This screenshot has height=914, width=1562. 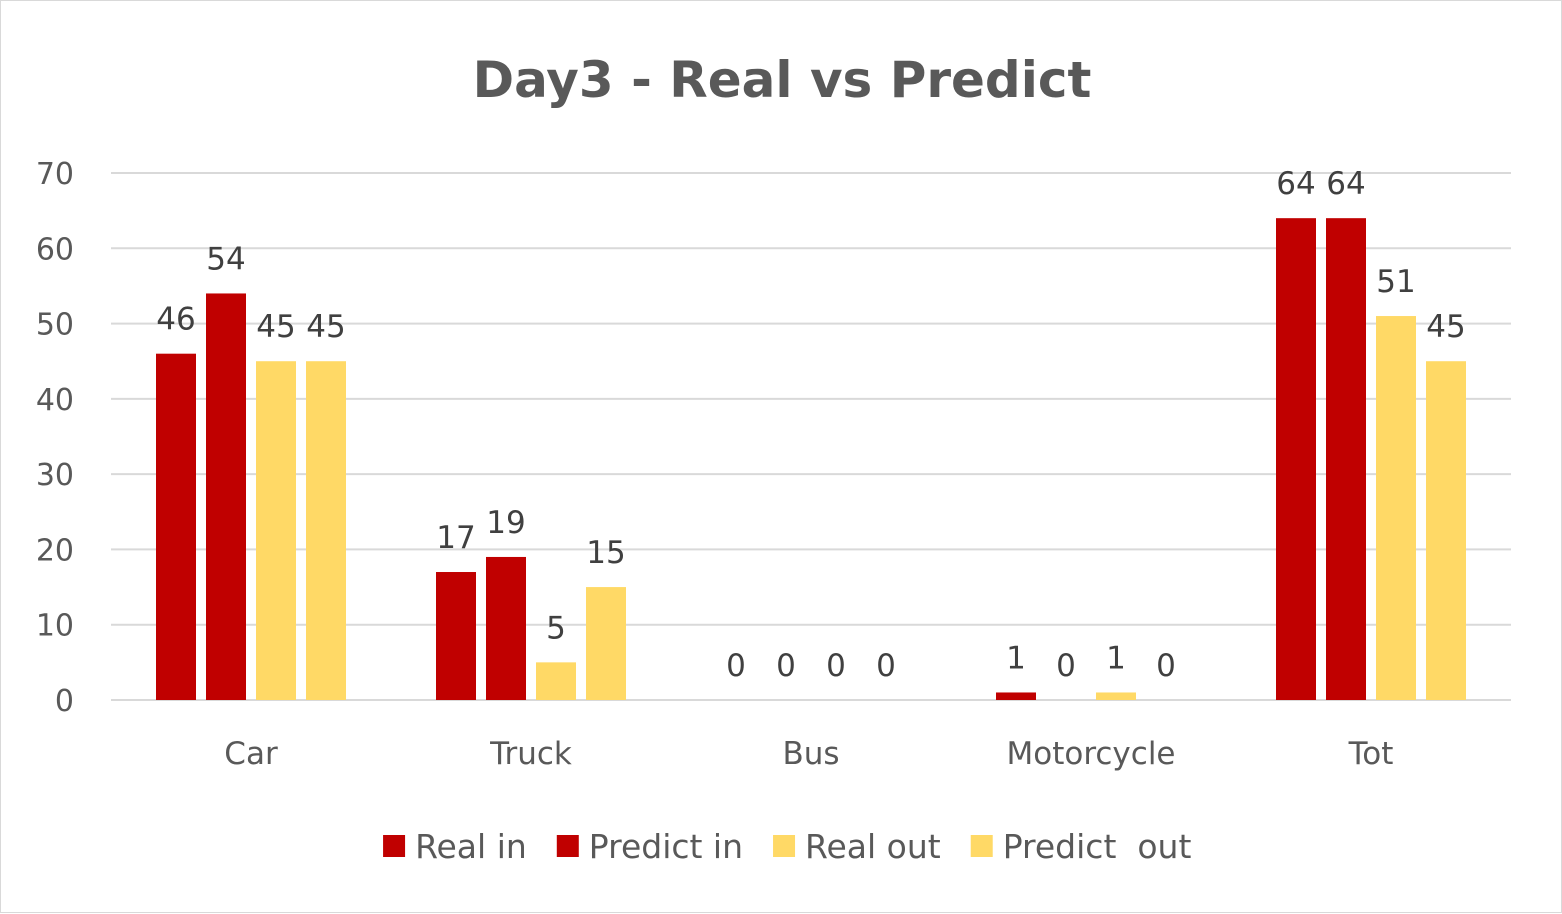 I want to click on y-tick-label: 10, so click(x=55, y=626).